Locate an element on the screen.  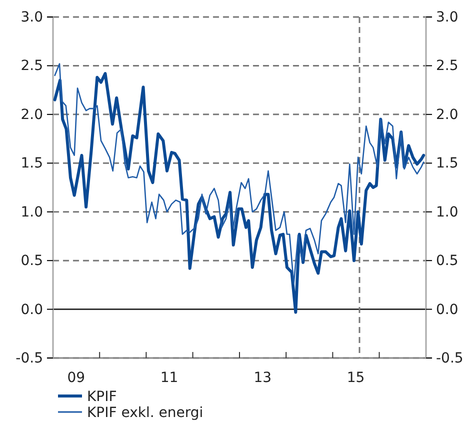
y-tick-label: -0.5 is located at coordinates (29, 358).